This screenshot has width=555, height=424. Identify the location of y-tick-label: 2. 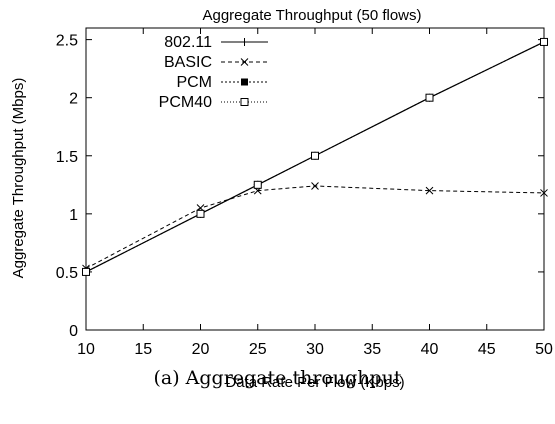
(73, 99).